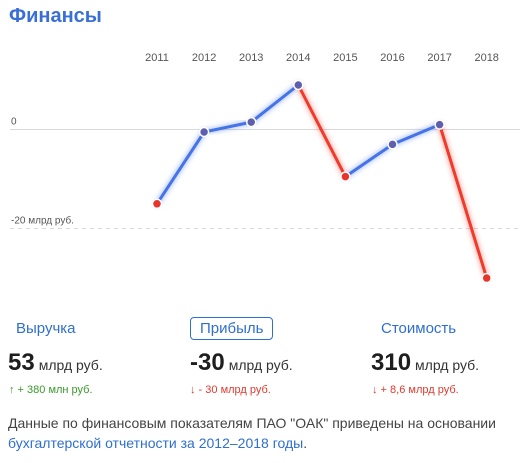 This screenshot has height=463, width=530. Describe the element at coordinates (345, 58) in the screenshot. I see `x-tick-label: 2015` at that location.